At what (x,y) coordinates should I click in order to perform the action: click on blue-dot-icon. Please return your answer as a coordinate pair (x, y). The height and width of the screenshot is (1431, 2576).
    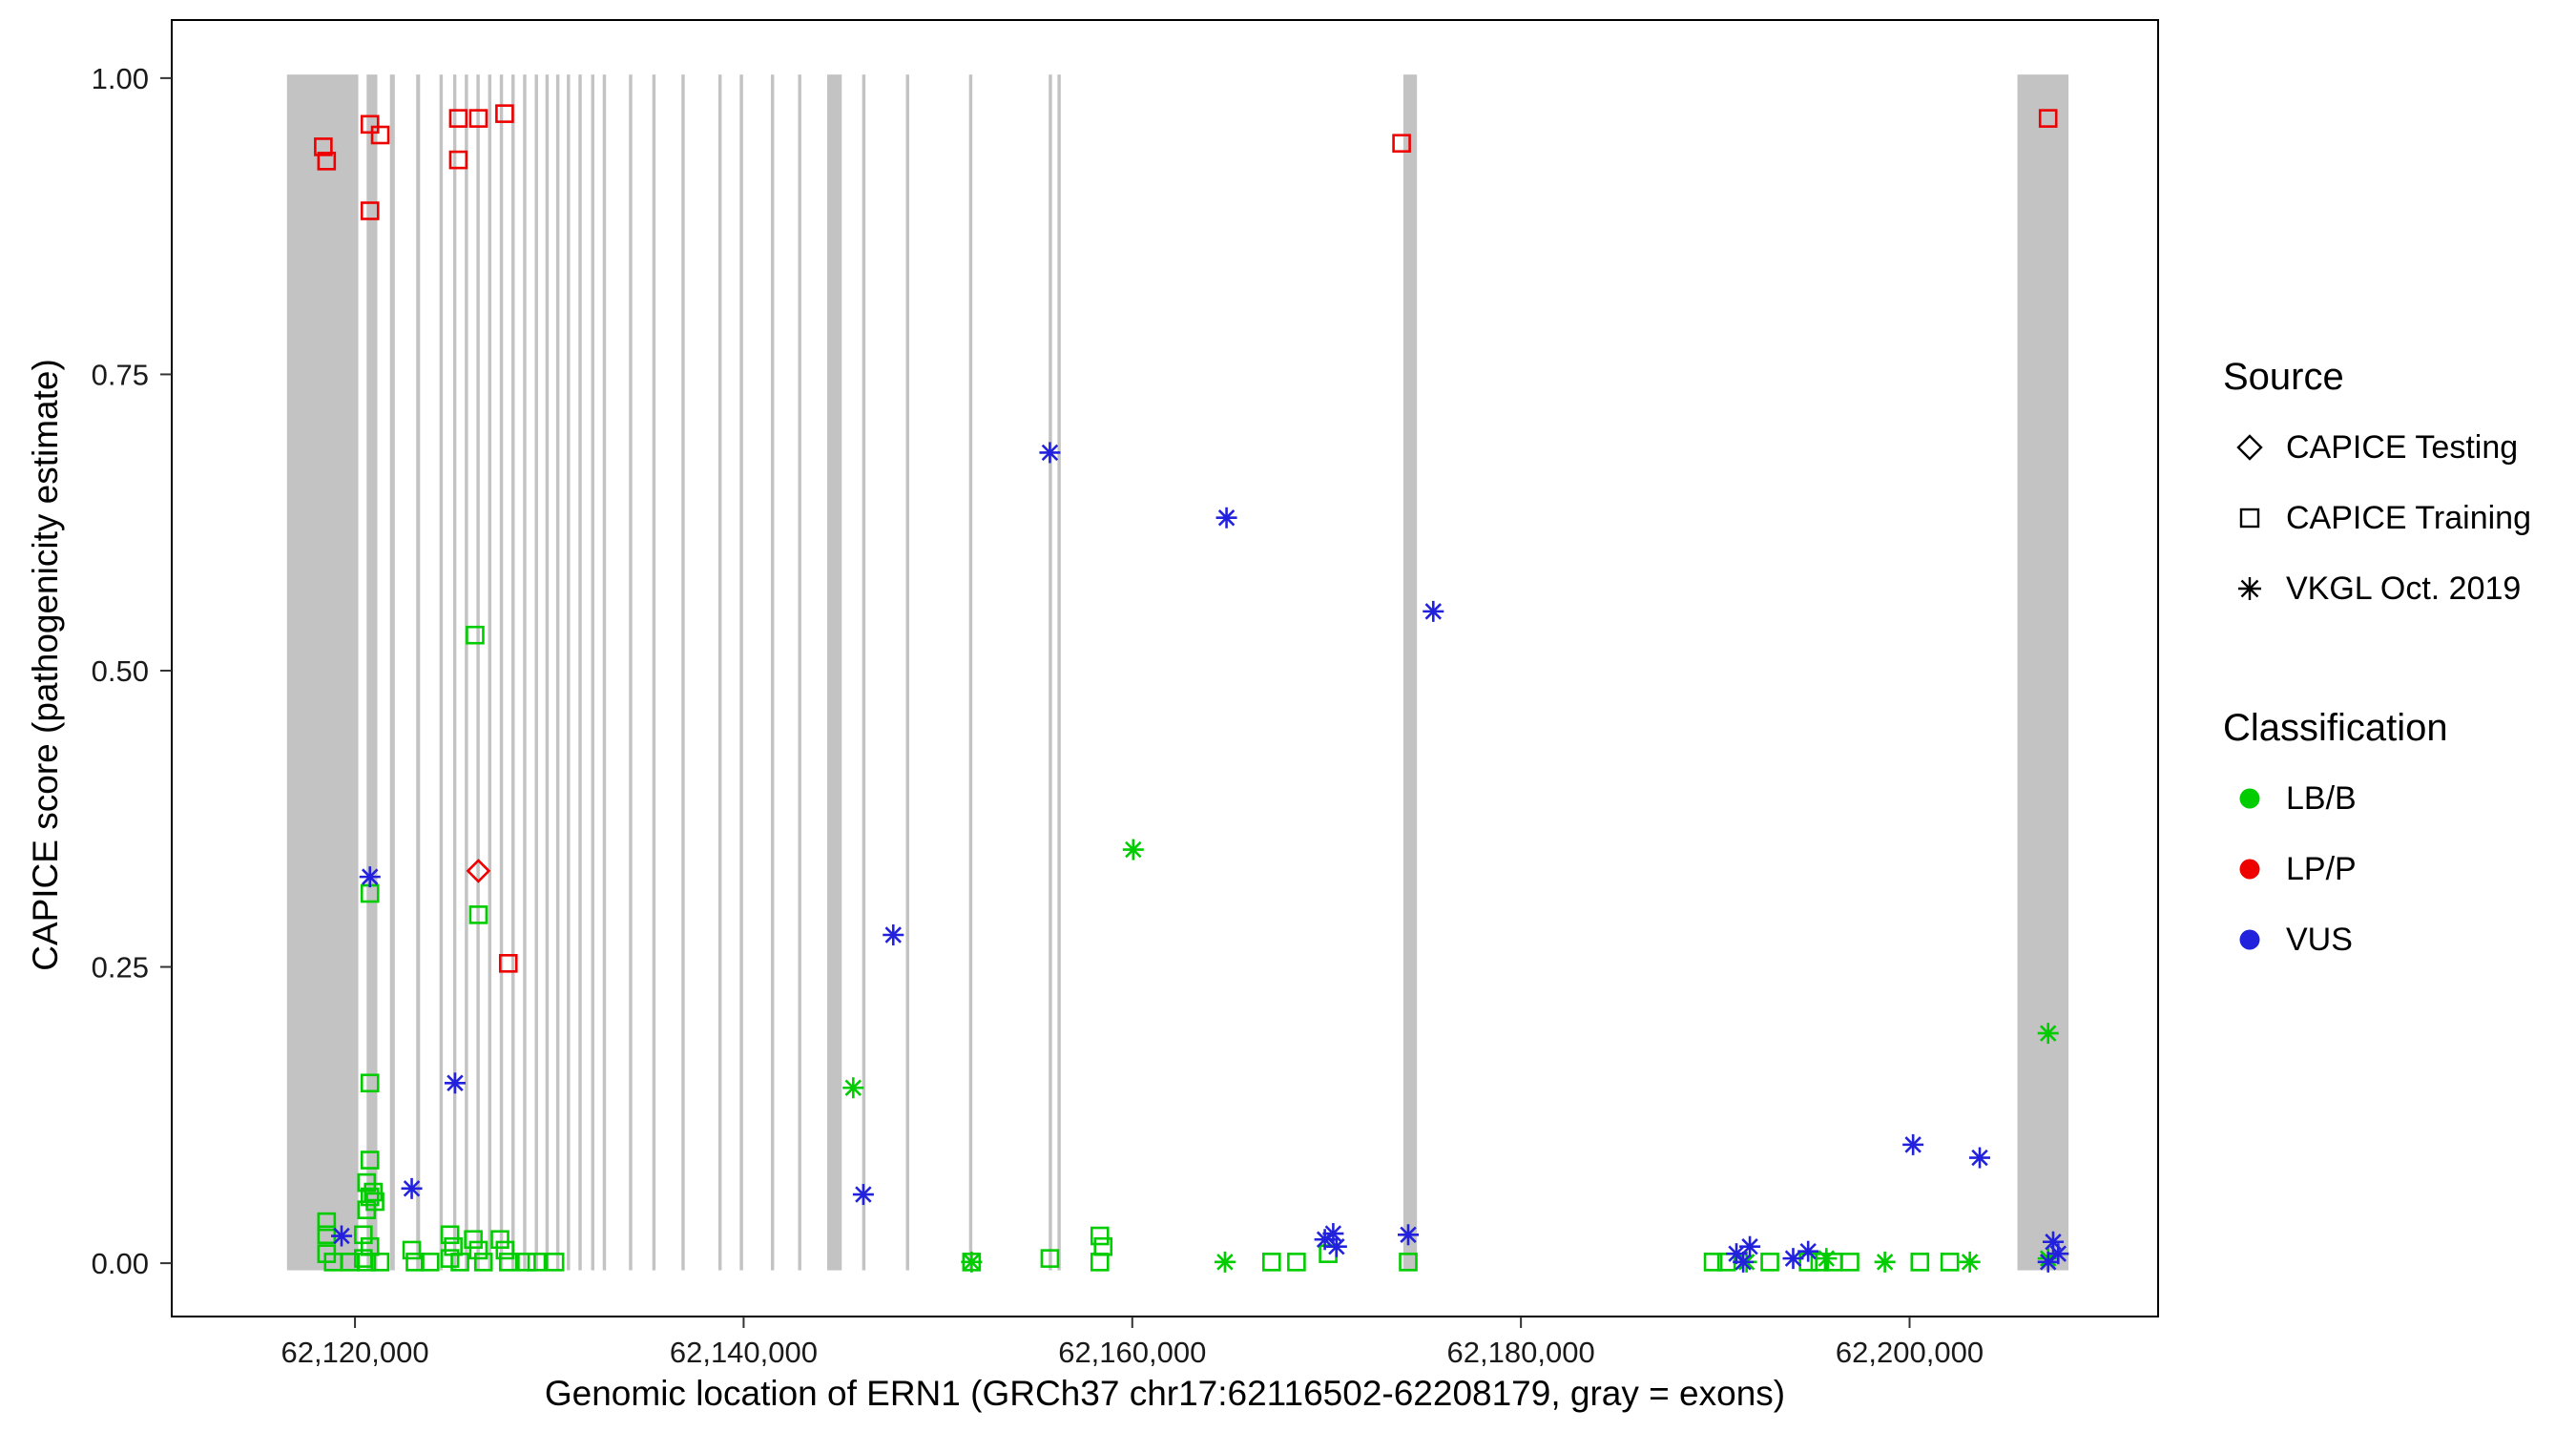
    Looking at the image, I should click on (2249, 939).